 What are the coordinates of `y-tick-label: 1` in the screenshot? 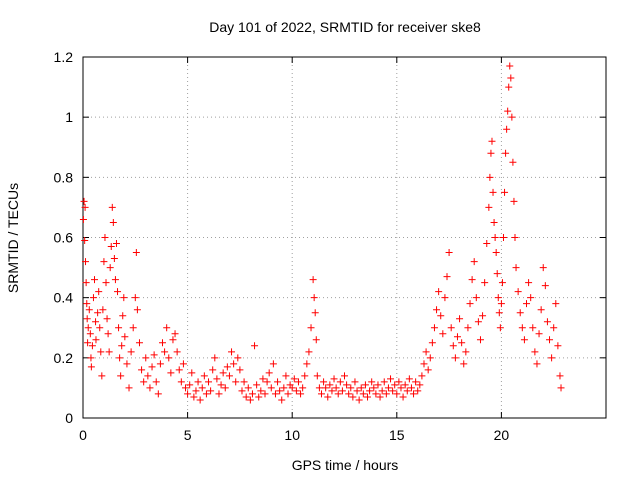 It's located at (69, 117).